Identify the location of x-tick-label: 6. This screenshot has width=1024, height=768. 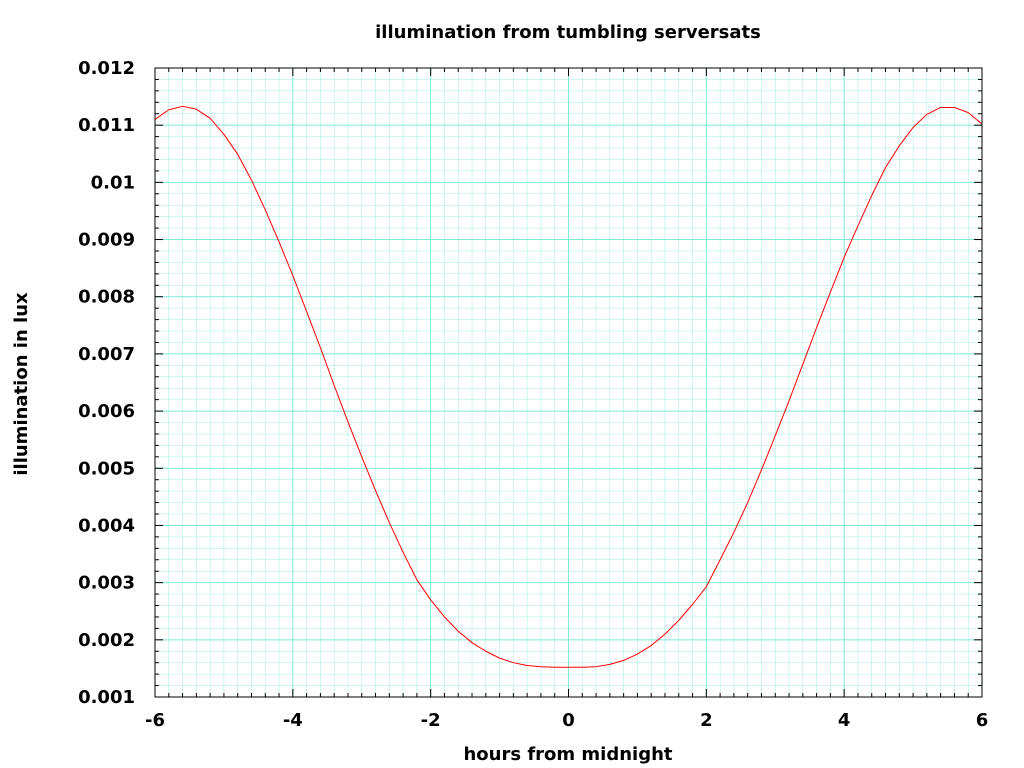
(982, 720).